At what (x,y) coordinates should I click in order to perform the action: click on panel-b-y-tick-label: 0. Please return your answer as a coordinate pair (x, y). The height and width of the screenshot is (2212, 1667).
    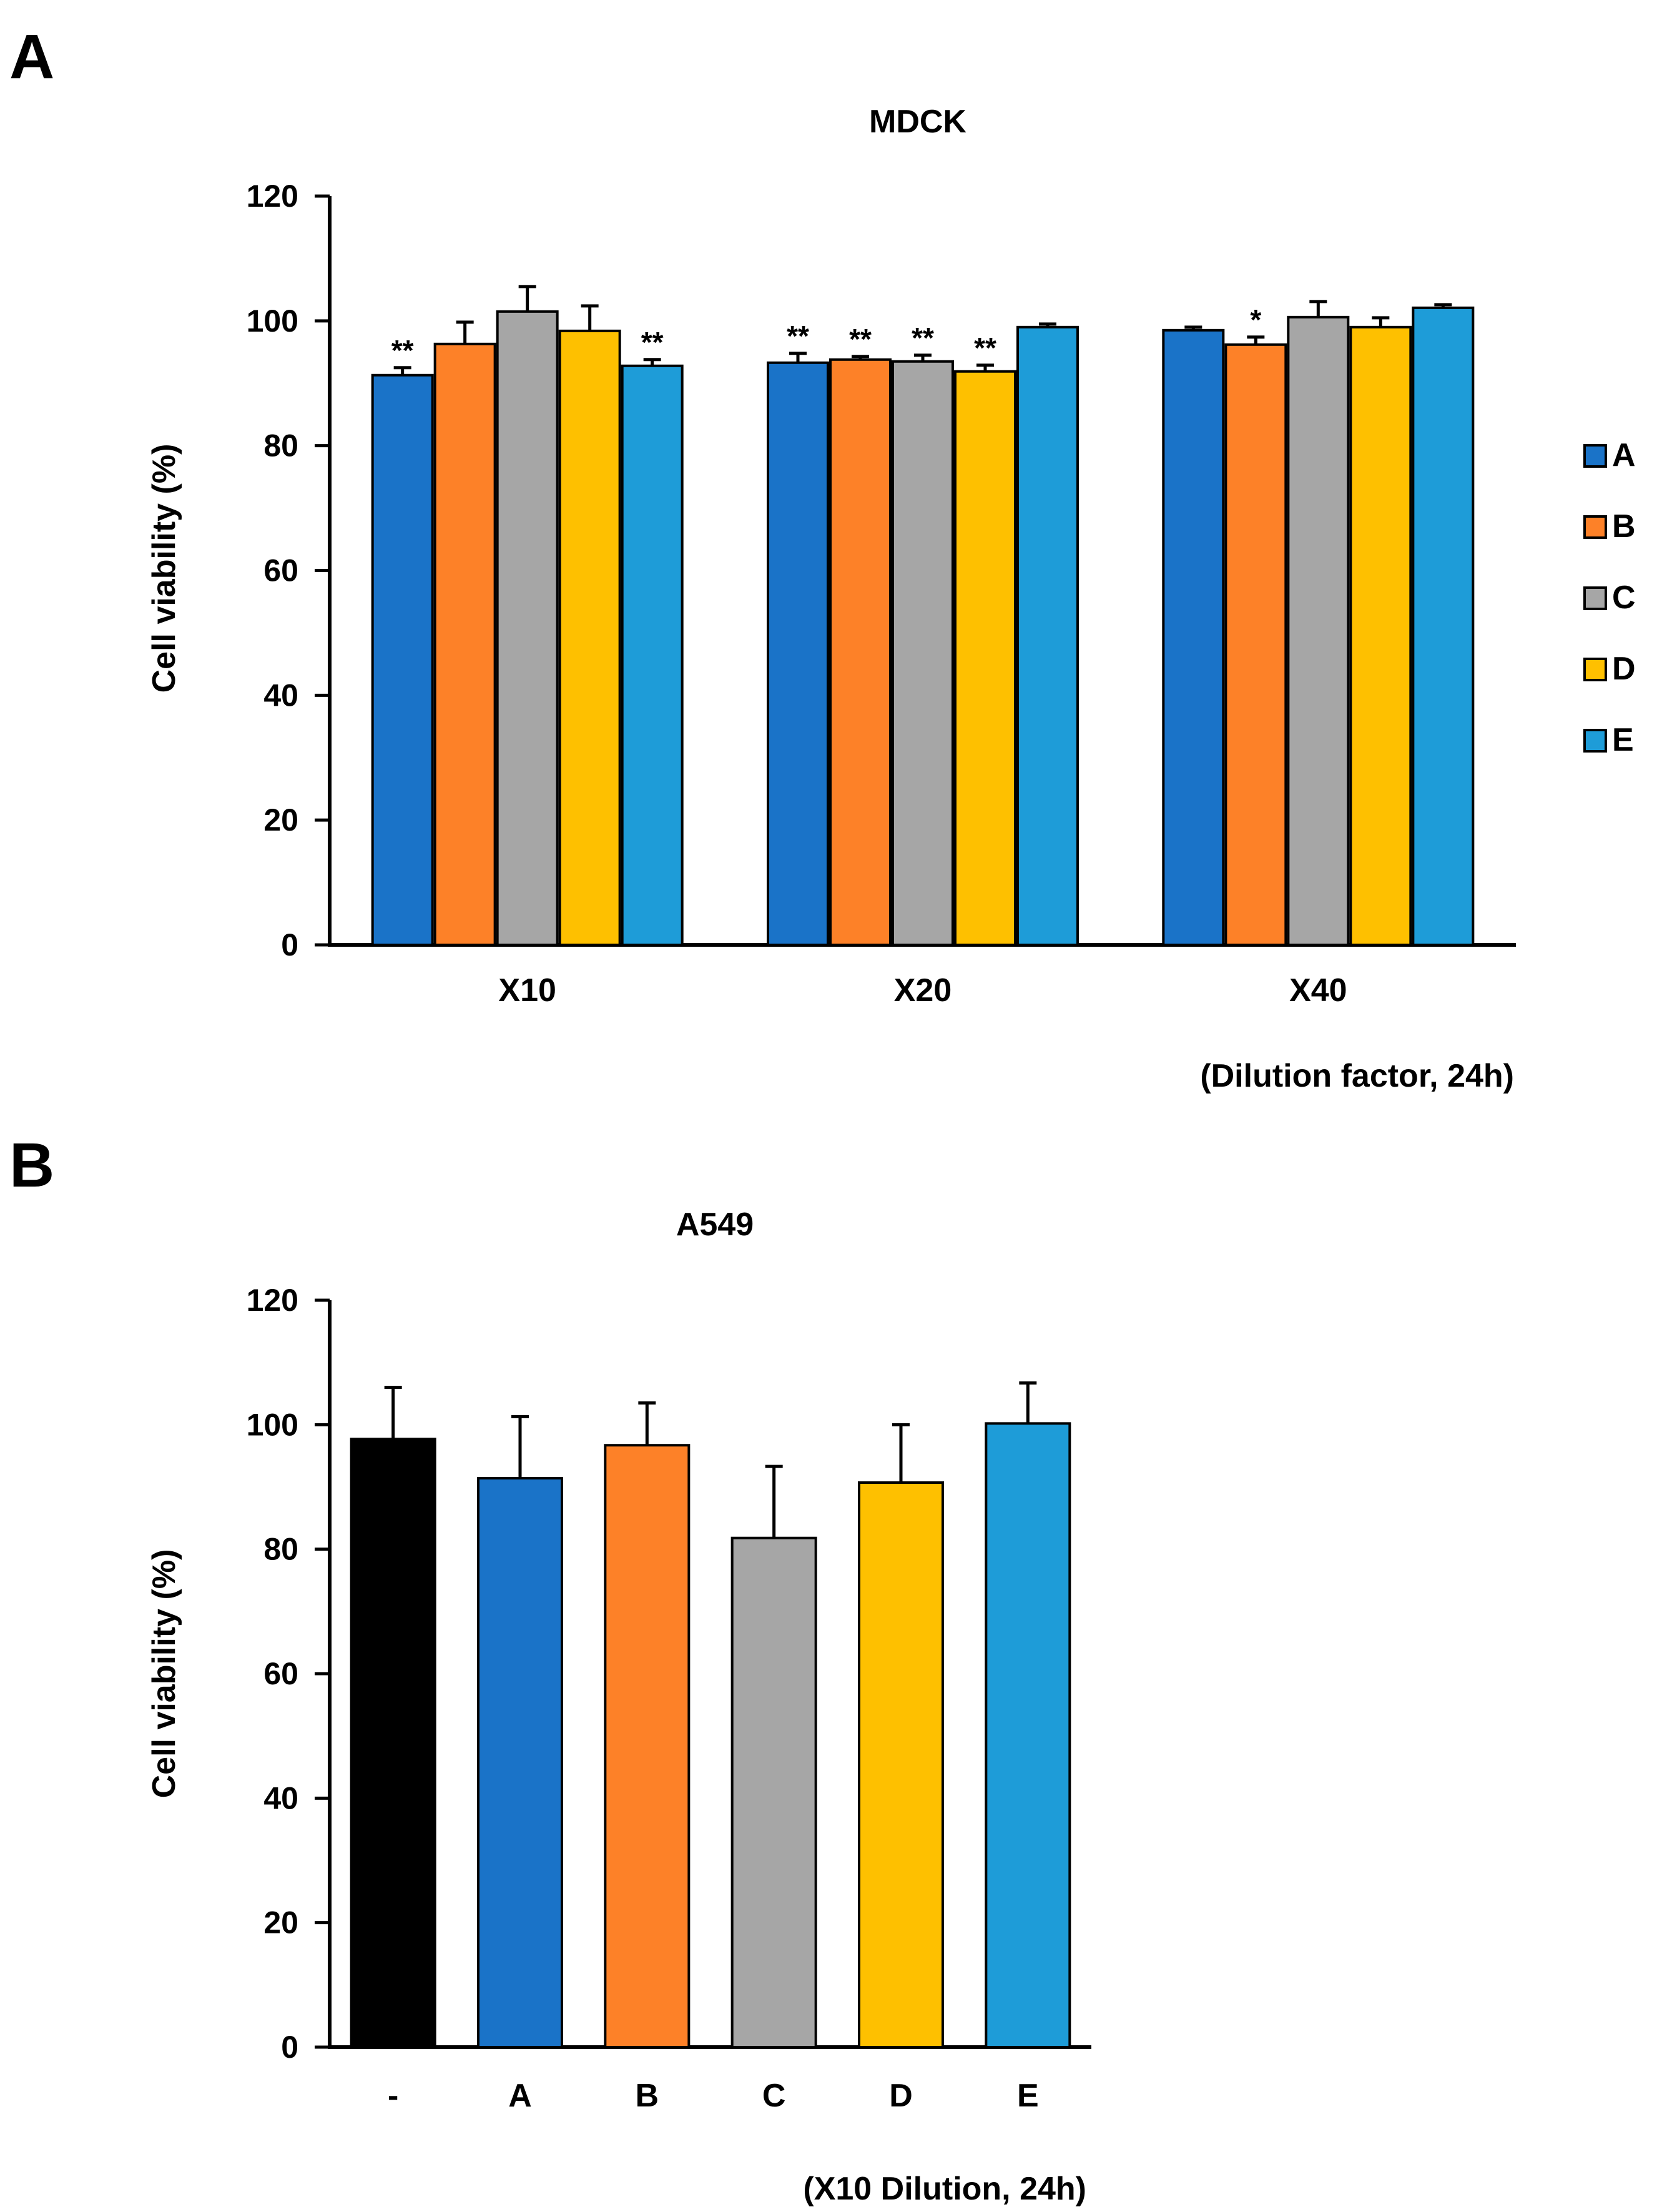
    Looking at the image, I should click on (290, 2047).